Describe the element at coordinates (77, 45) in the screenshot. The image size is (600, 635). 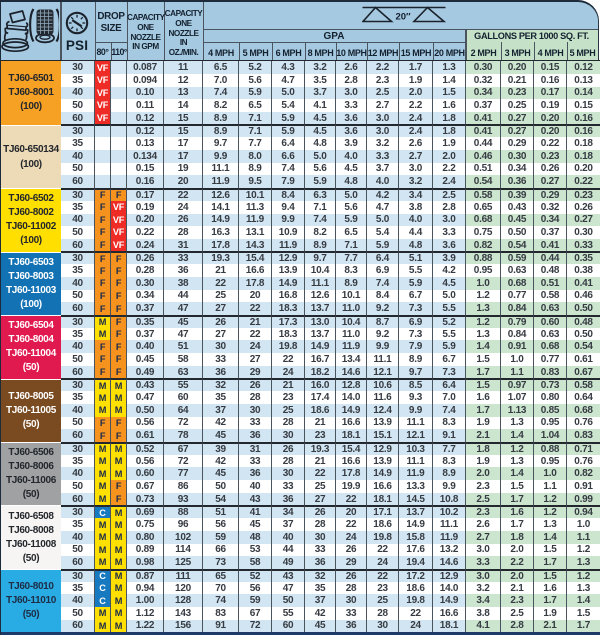
I see `svg-text: PSI` at that location.